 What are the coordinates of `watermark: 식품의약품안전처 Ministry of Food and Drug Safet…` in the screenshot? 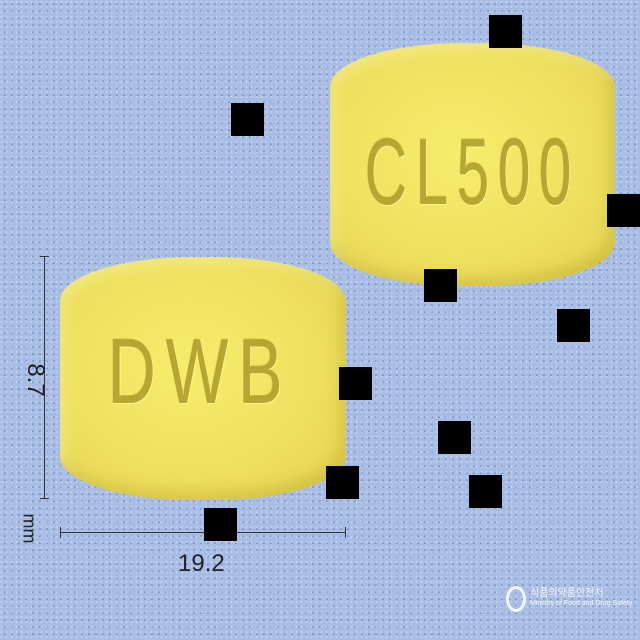 It's located at (571, 602).